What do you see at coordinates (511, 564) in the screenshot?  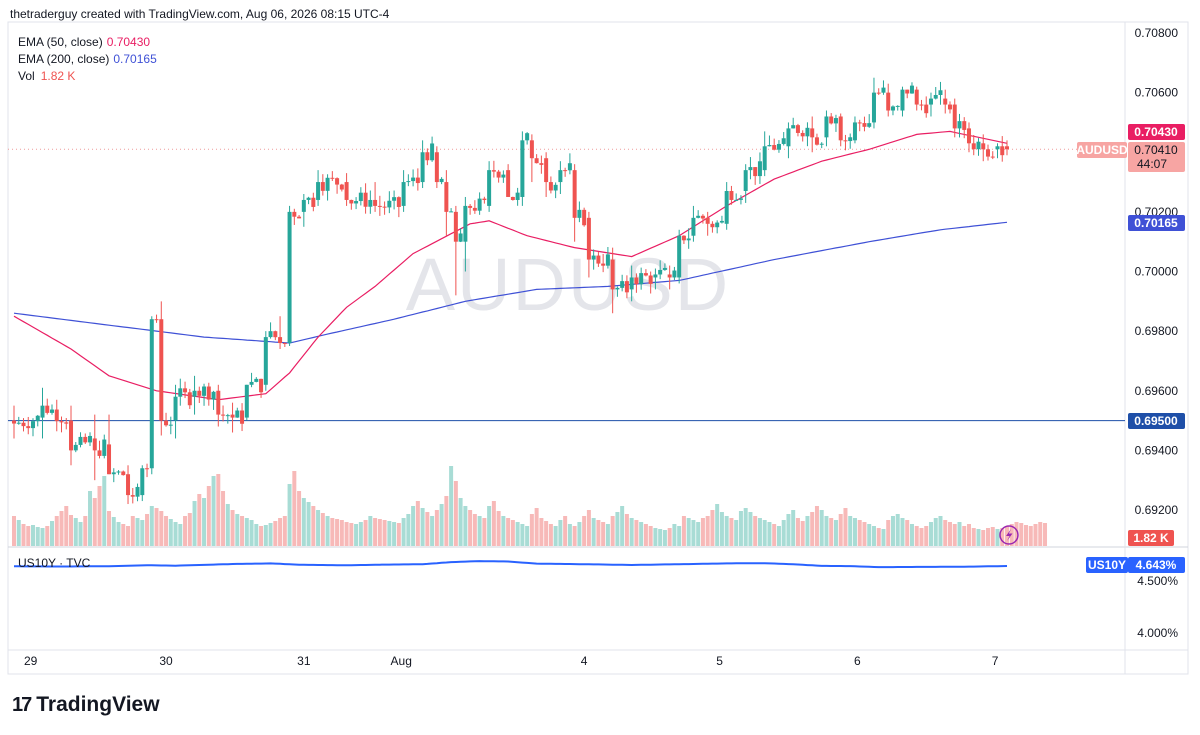 I see `us10y-line` at bounding box center [511, 564].